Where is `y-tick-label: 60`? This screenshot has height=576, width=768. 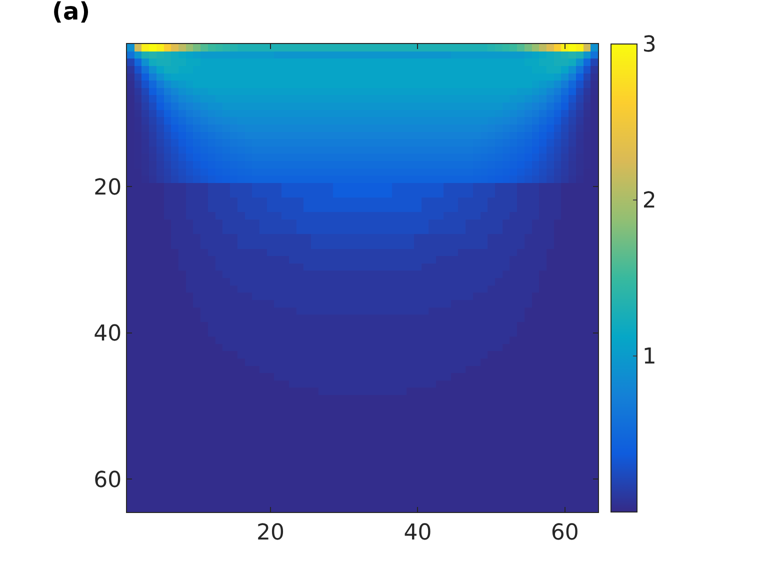 y-tick-label: 60 is located at coordinates (108, 480).